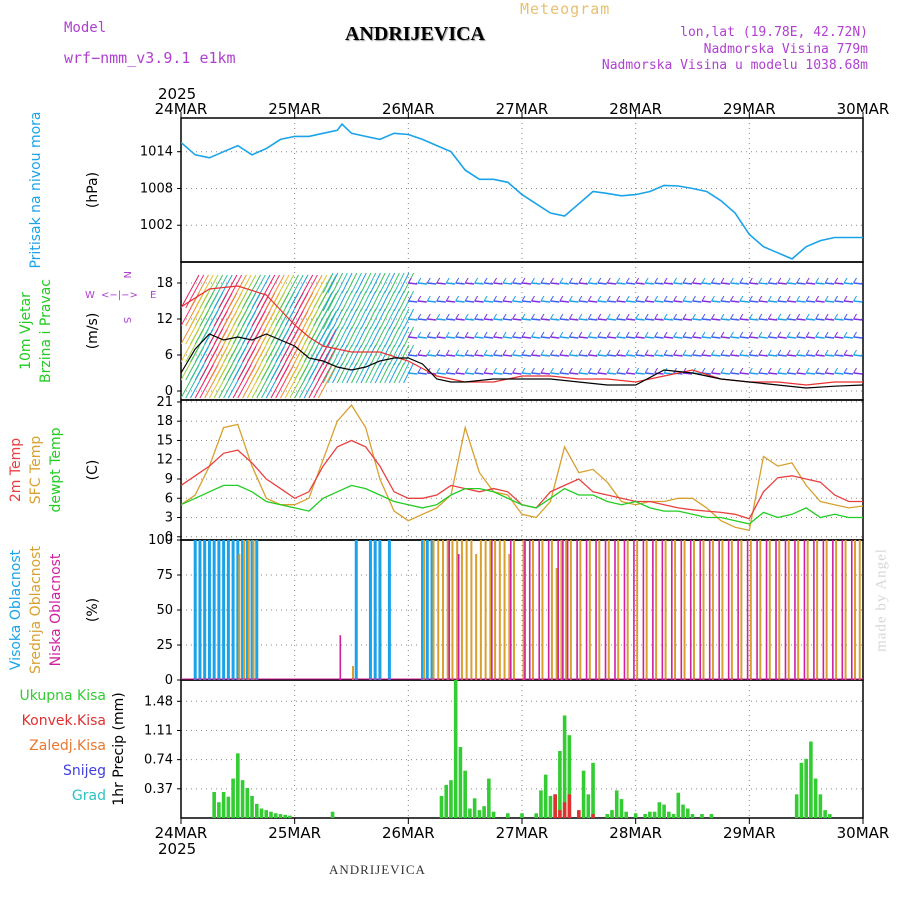 The width and height of the screenshot is (900, 900). I want to click on side-label: SFC Temp, so click(36, 470).